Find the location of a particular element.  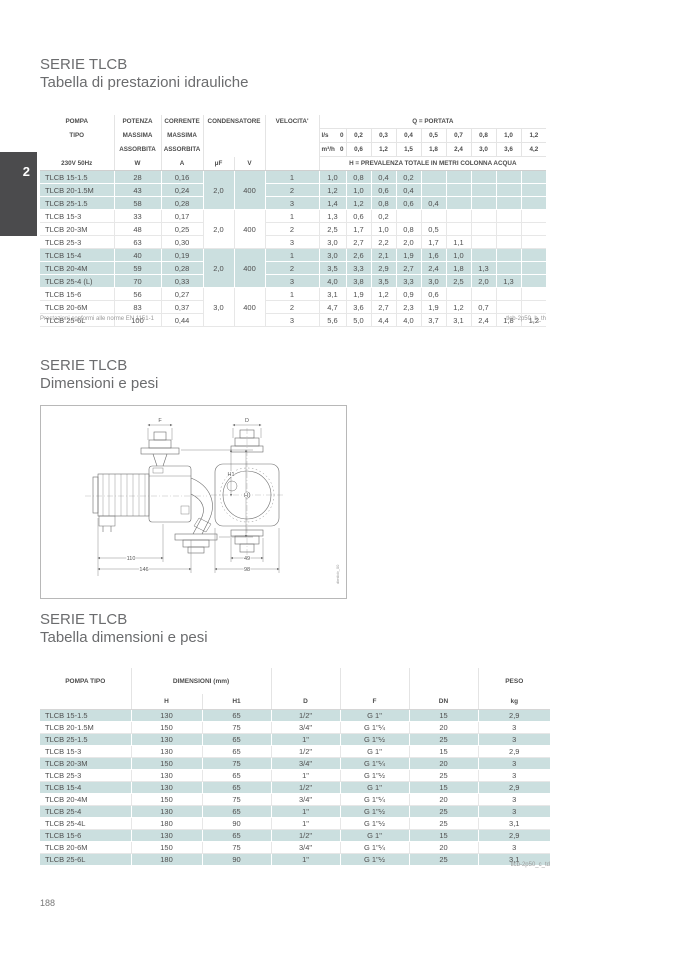

dim-label-h1: H1 is located at coordinates (230, 475).